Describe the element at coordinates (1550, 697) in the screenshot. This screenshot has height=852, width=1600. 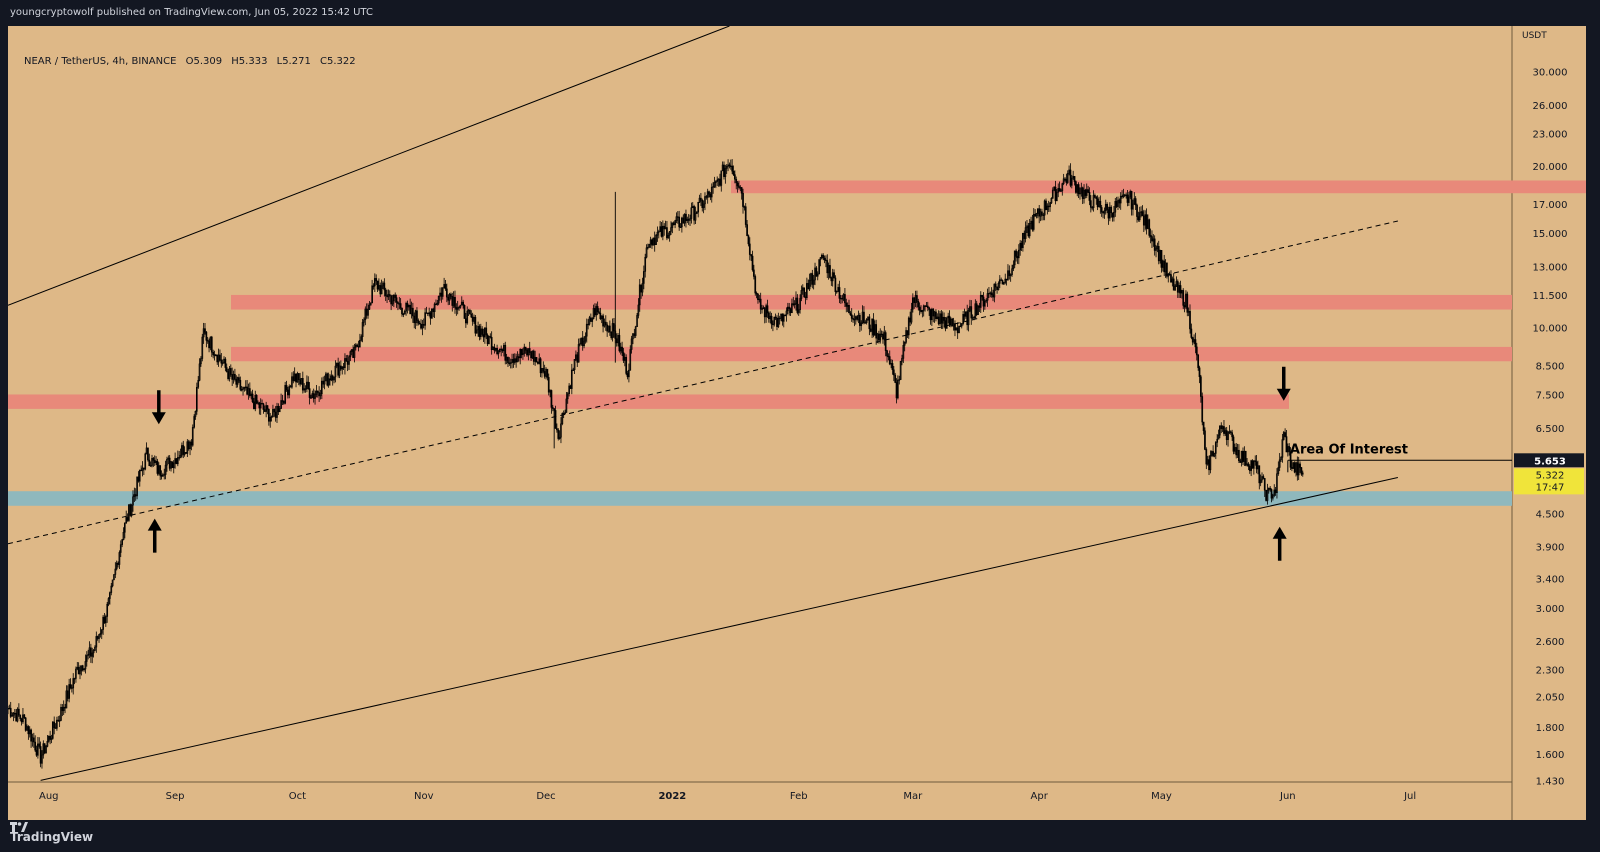
I see `price-tick-label: 2.050` at that location.